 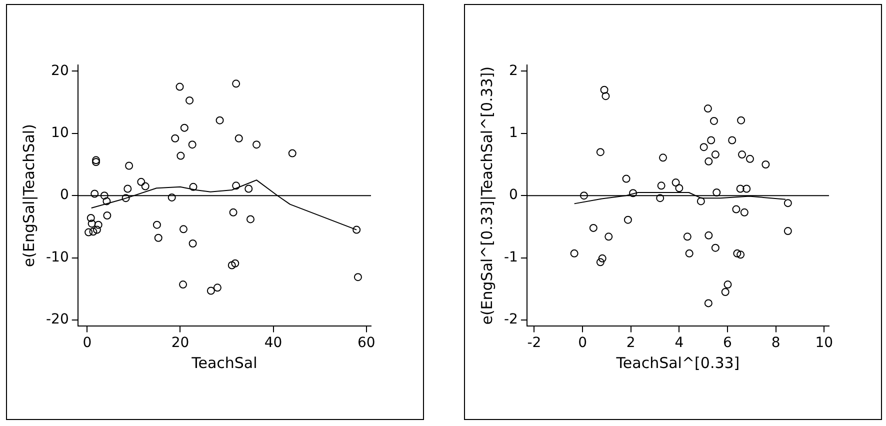 I want to click on y-tick-label: -2, so click(x=511, y=320).